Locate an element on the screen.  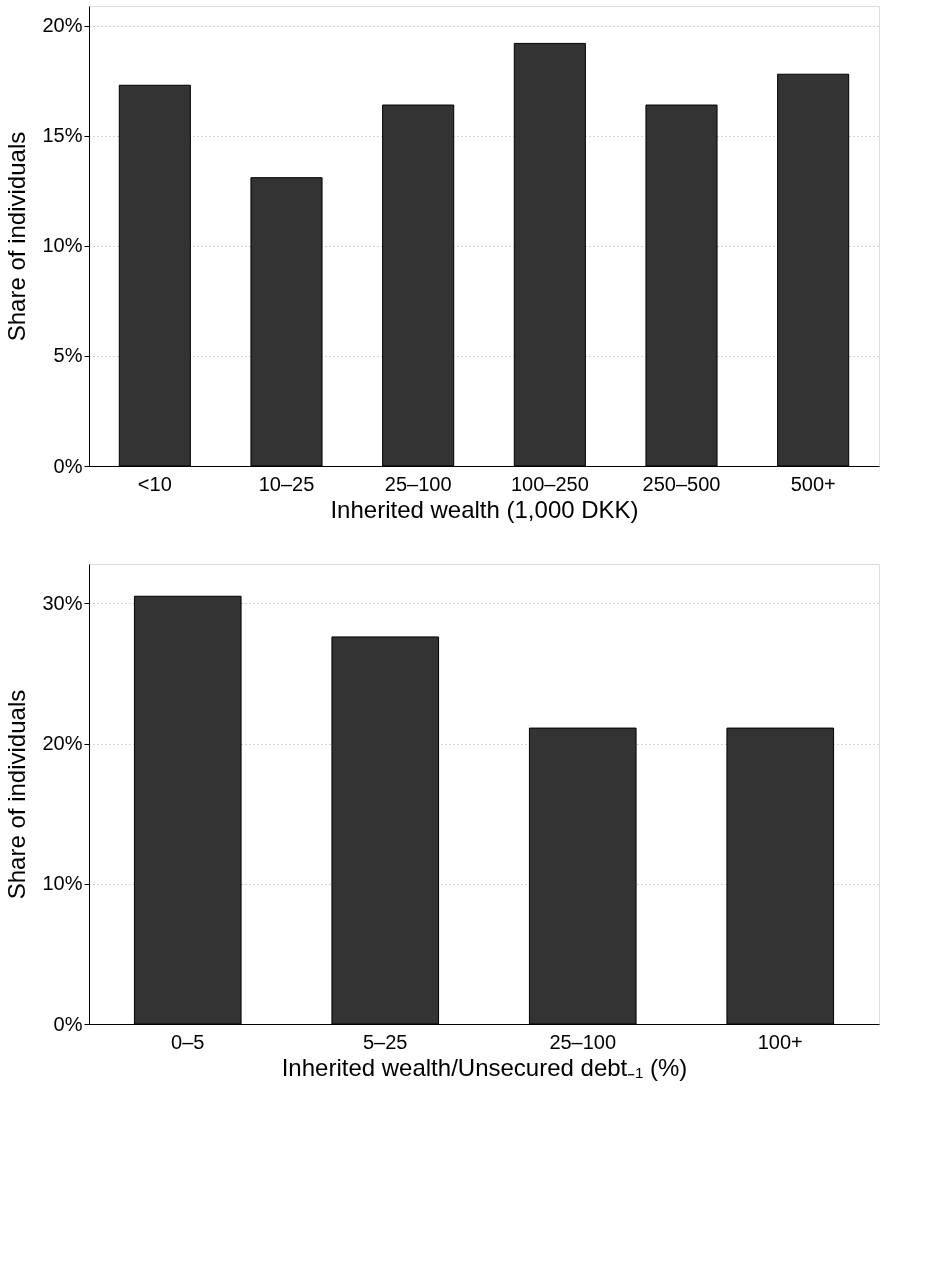
x-tick-label: 5–25 is located at coordinates (385, 1041).